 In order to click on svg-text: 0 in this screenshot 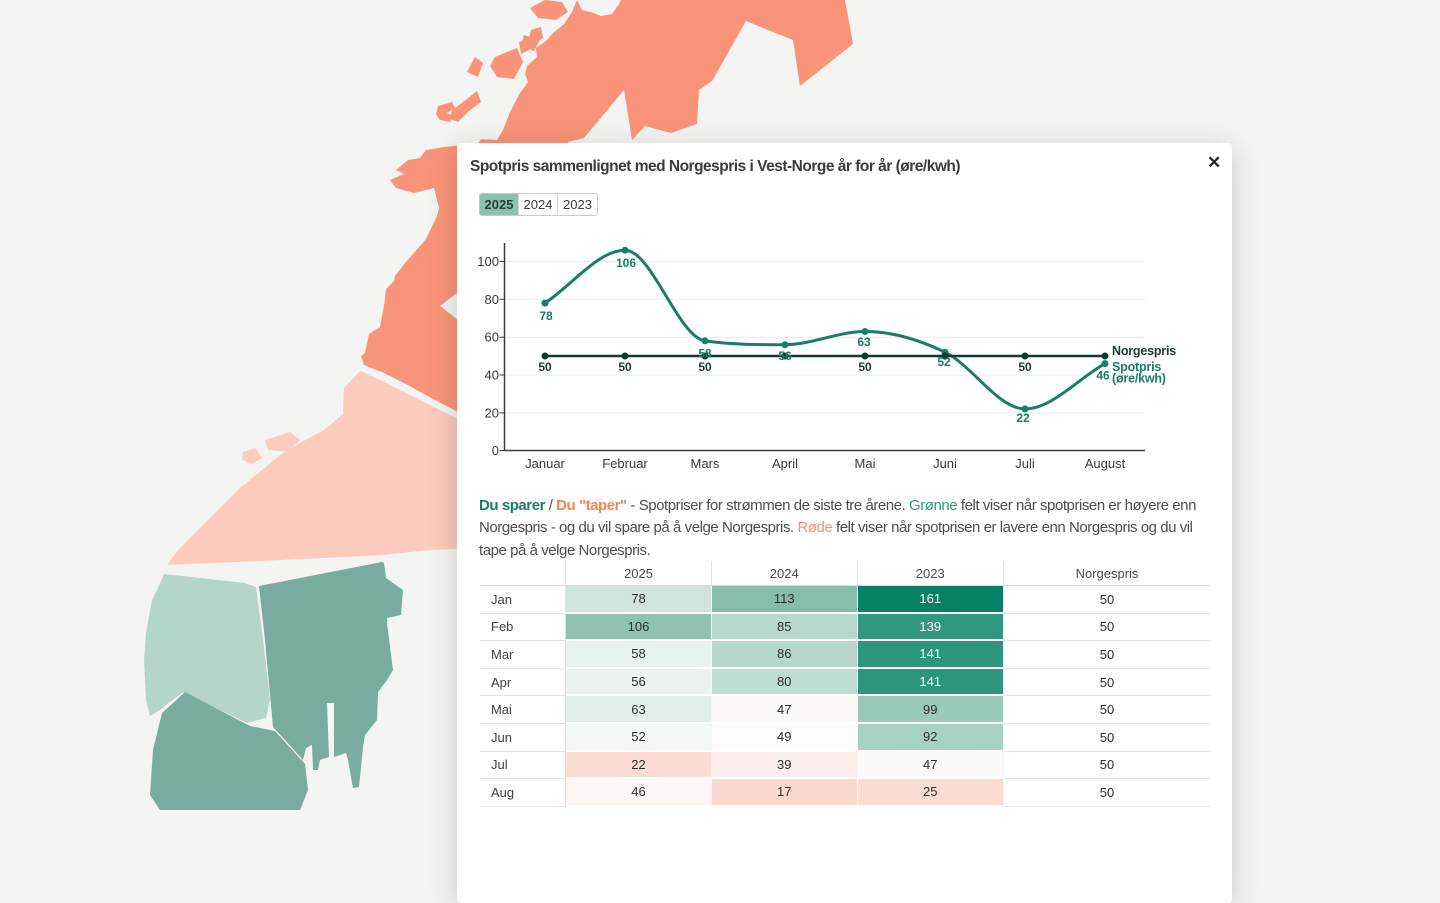, I will do `click(495, 450)`.